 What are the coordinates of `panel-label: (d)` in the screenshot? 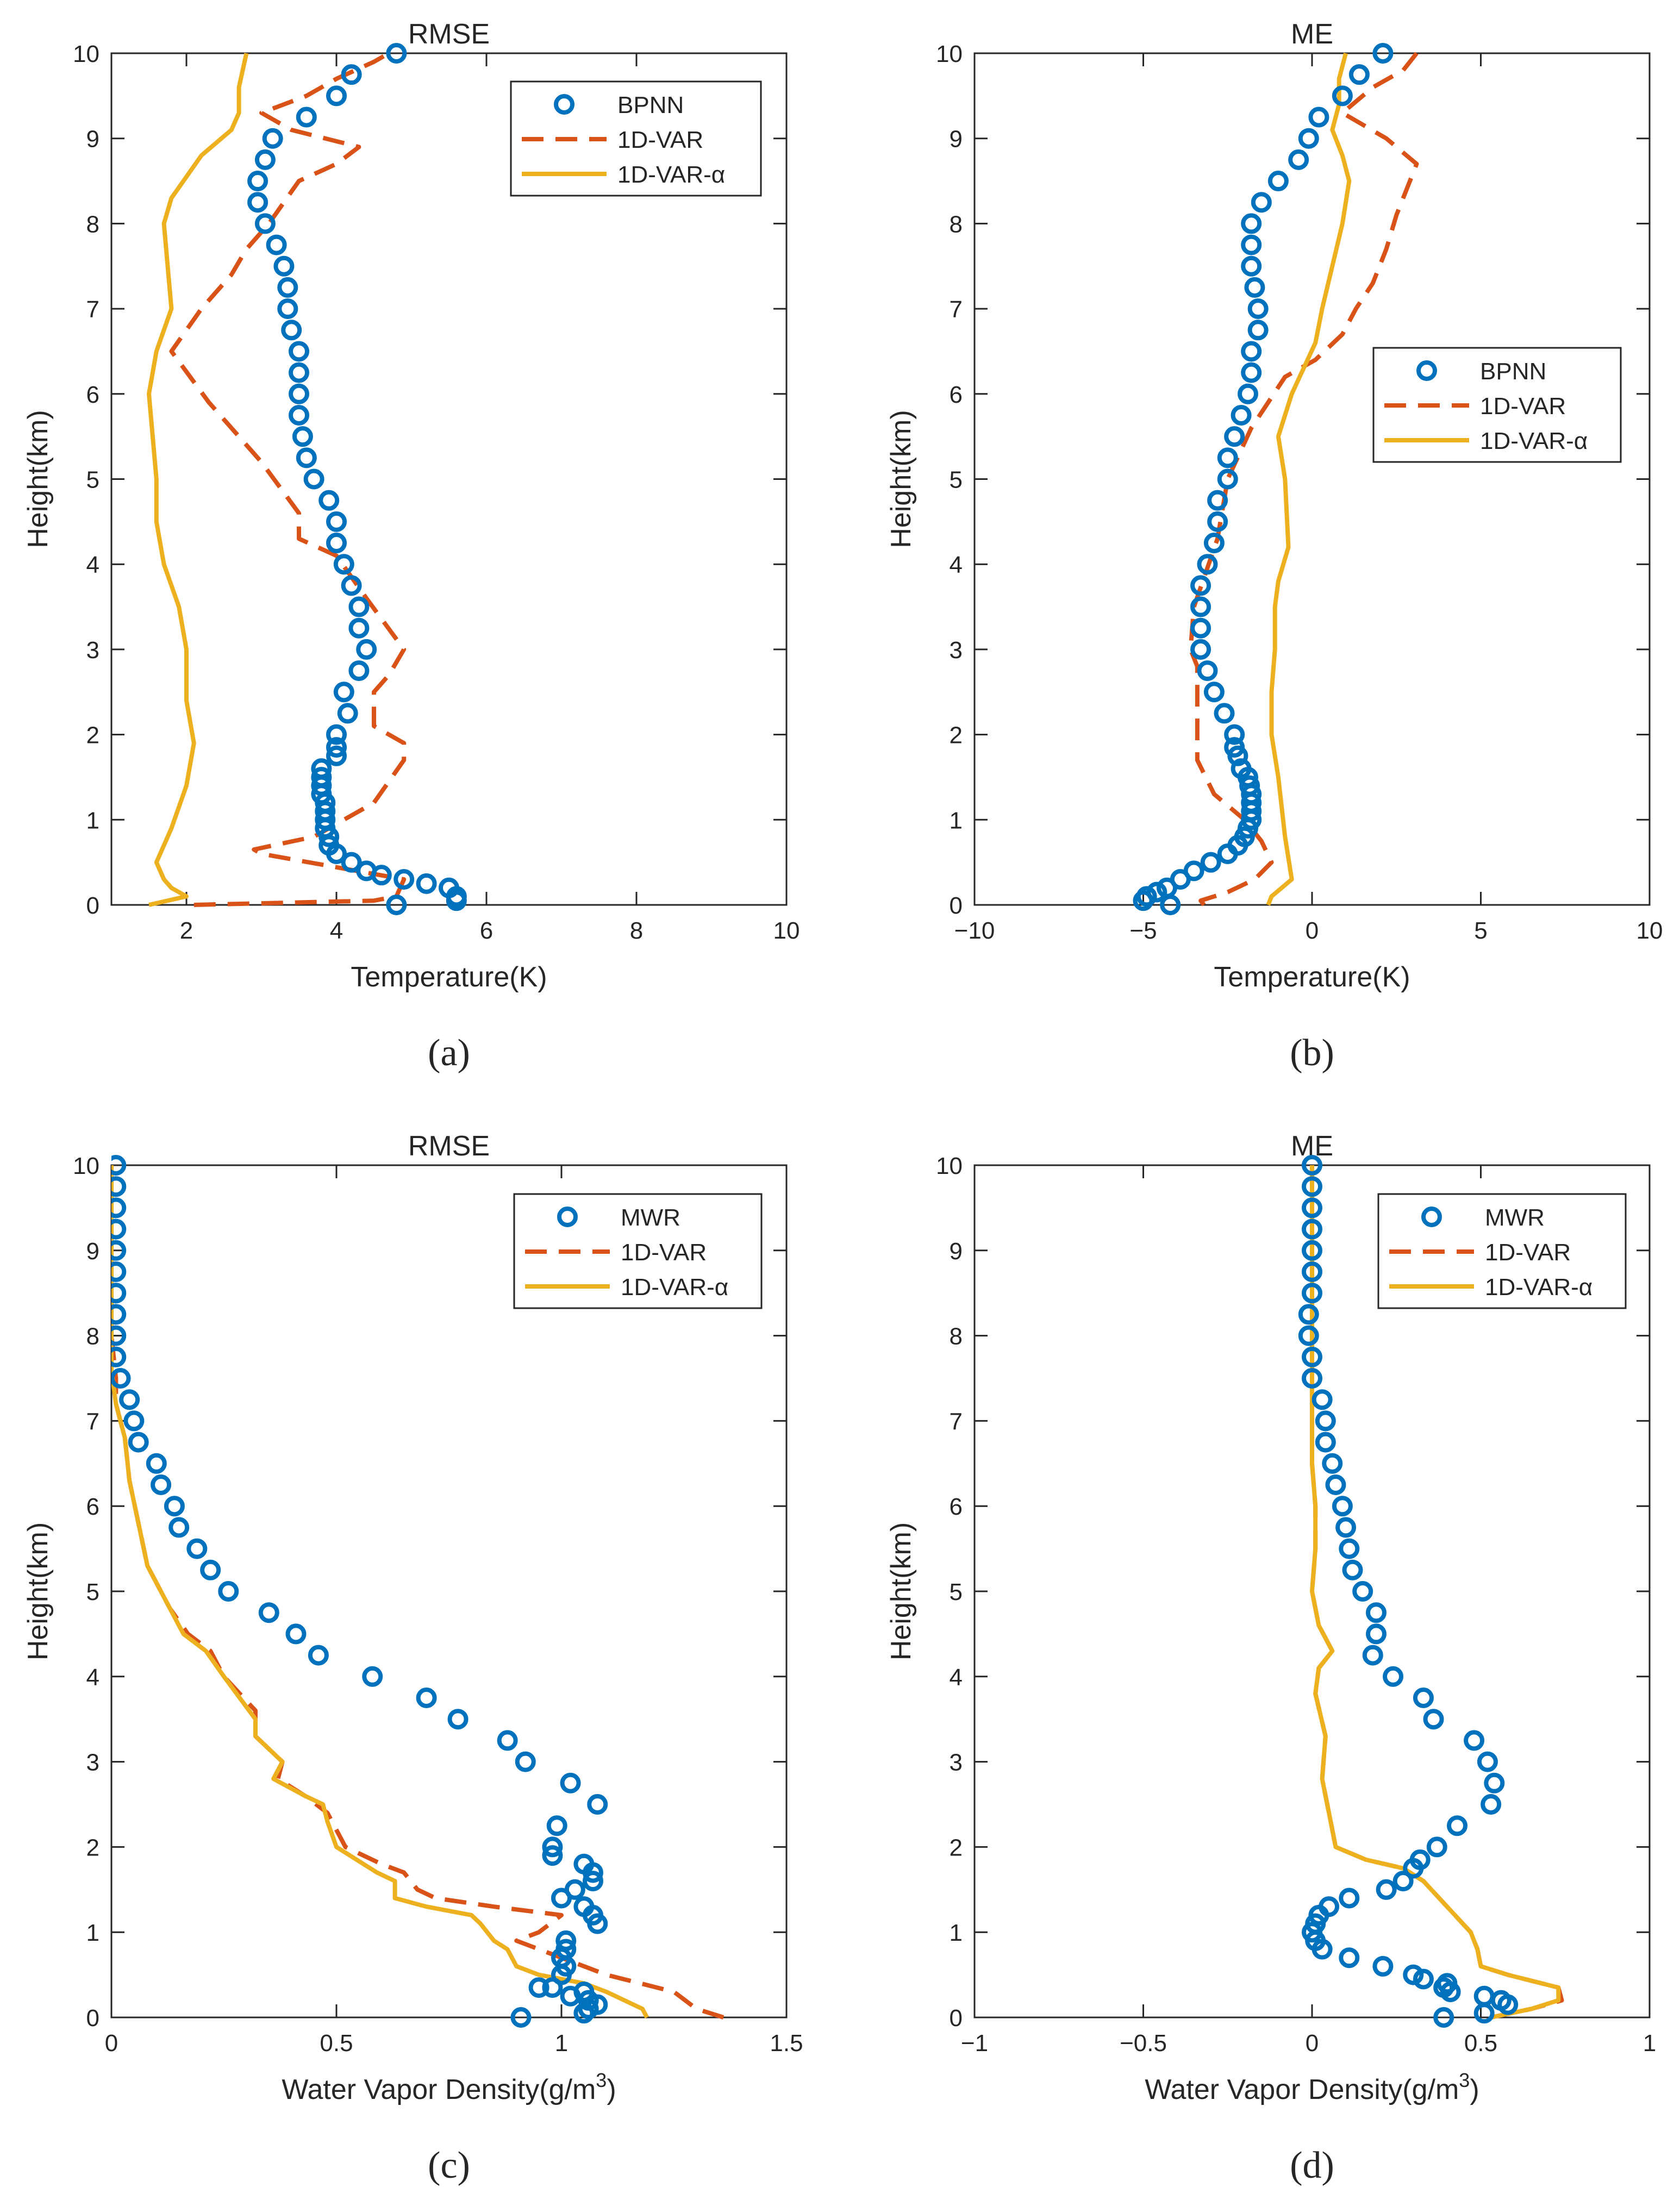 It's located at (1312, 2165).